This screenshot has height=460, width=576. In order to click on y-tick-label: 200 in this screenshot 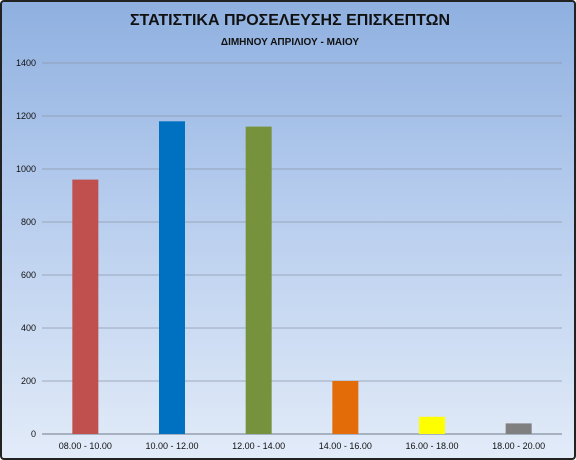, I will do `click(28, 381)`.